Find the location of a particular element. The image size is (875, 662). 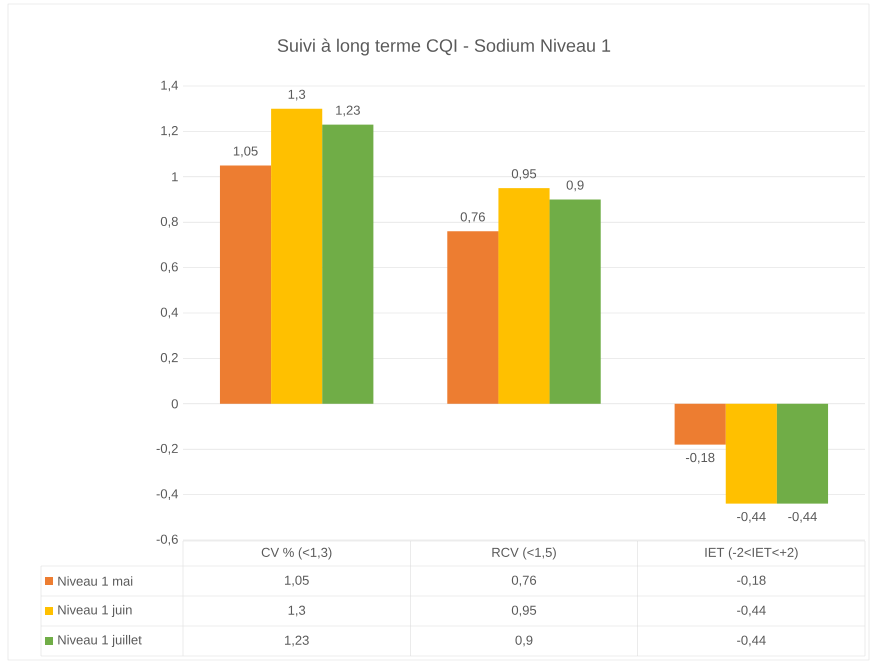

y-tick-label: 0 is located at coordinates (175, 403).